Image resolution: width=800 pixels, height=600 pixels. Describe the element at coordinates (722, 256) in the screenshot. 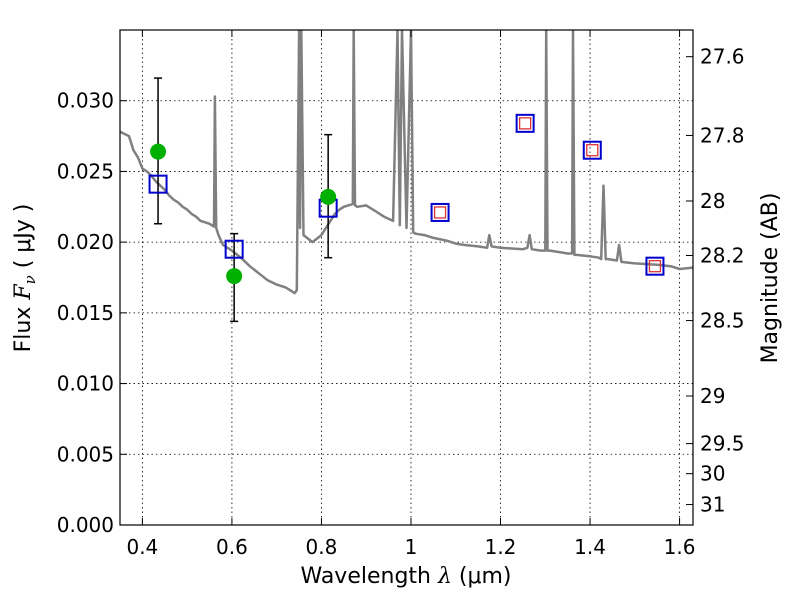

I see `right-tick-label: 28.2` at that location.